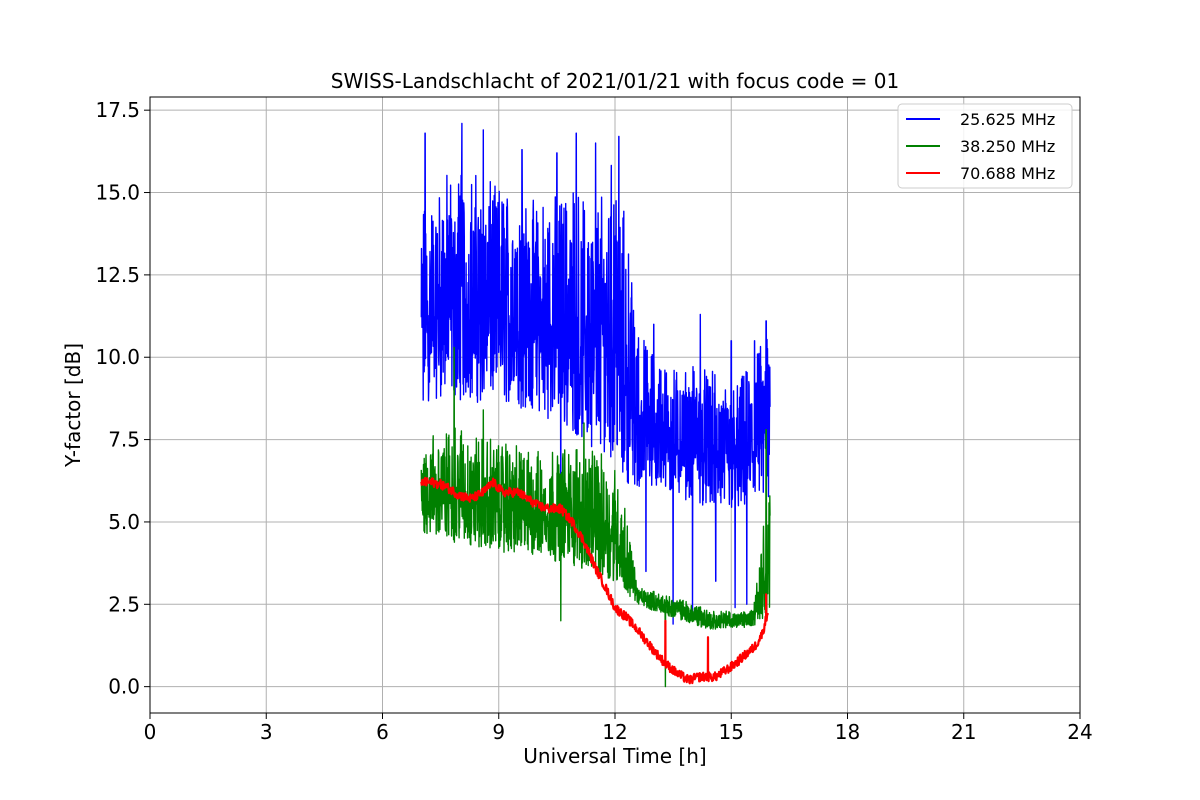 The width and height of the screenshot is (1200, 800). Describe the element at coordinates (150, 732) in the screenshot. I see `x-tick-label: 0` at that location.